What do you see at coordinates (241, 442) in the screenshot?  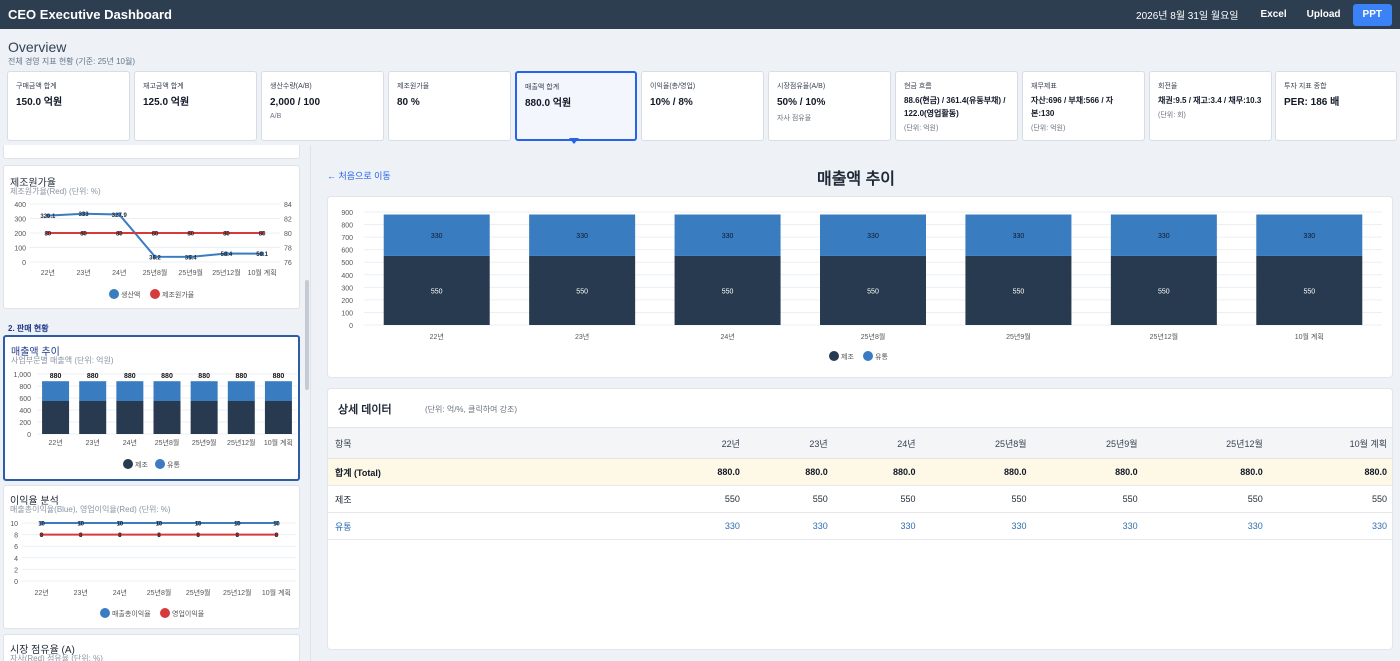 I see `x-tick-label: 25년12월` at bounding box center [241, 442].